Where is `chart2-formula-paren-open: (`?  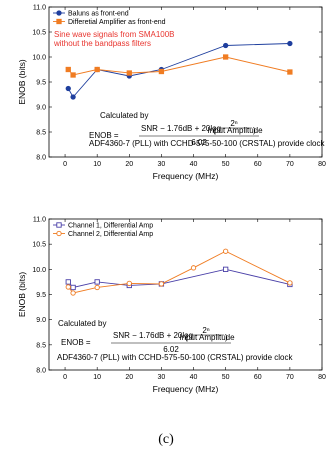 chart2-formula-paren-open: ( is located at coordinates (186, 337).